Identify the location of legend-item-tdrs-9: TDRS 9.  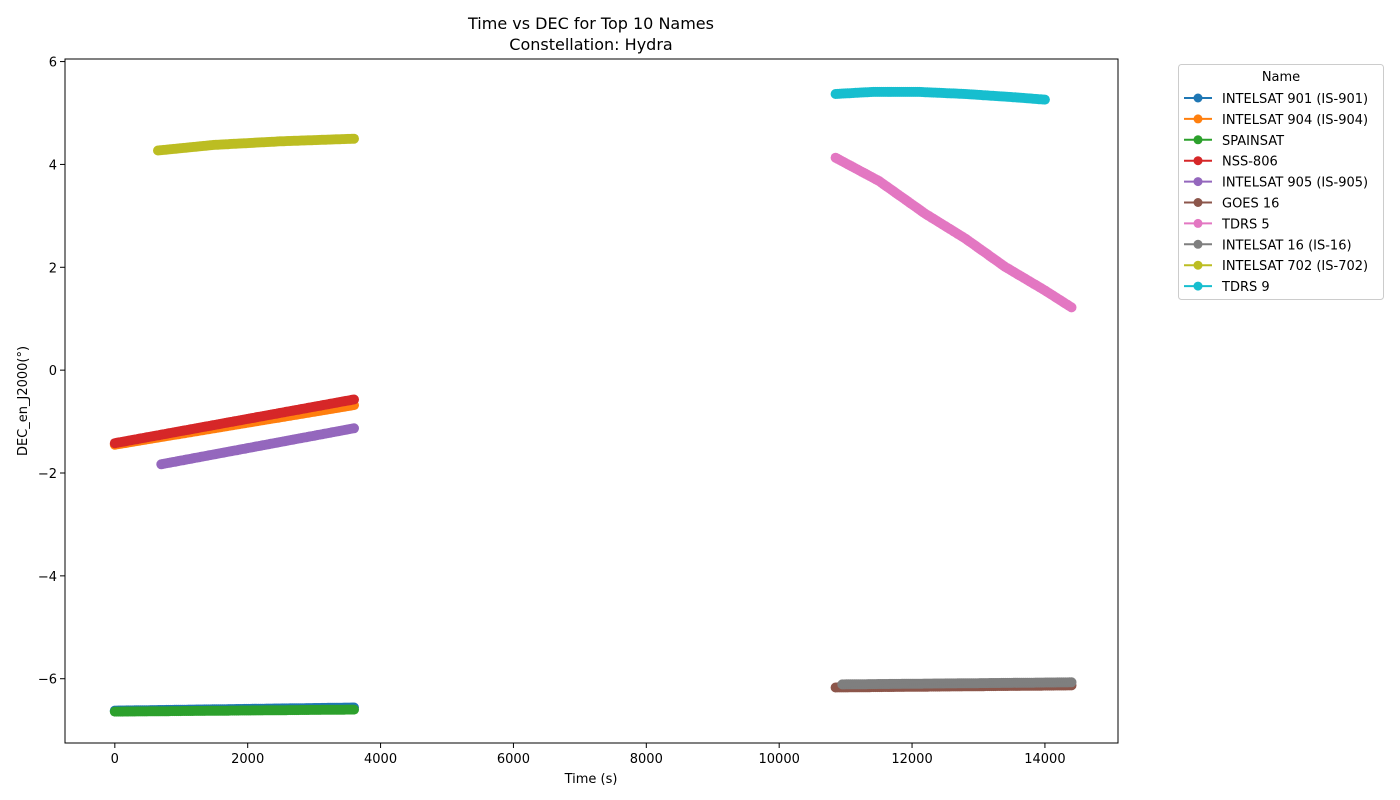
(1227, 287).